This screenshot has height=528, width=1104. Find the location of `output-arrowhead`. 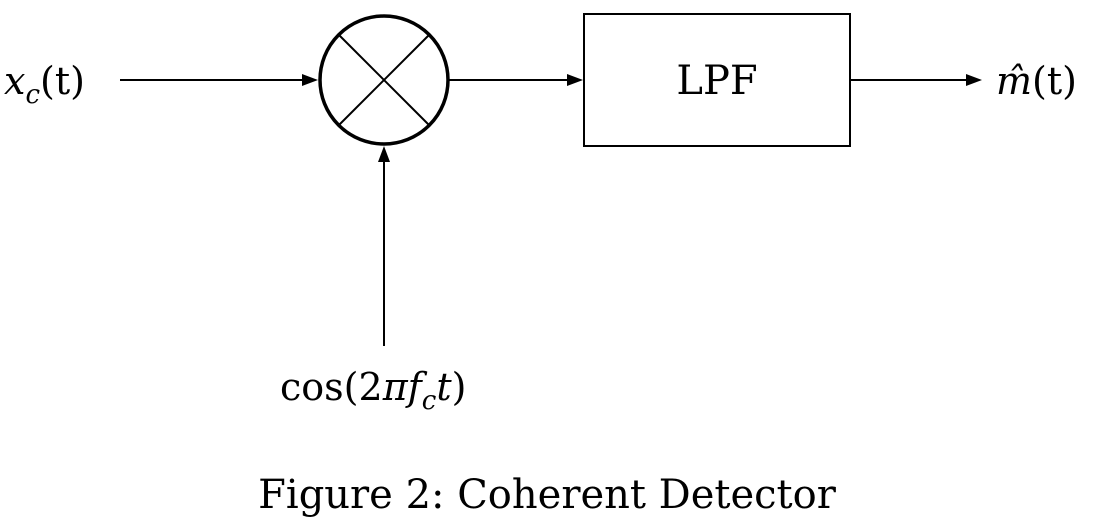

output-arrowhead is located at coordinates (974, 80).